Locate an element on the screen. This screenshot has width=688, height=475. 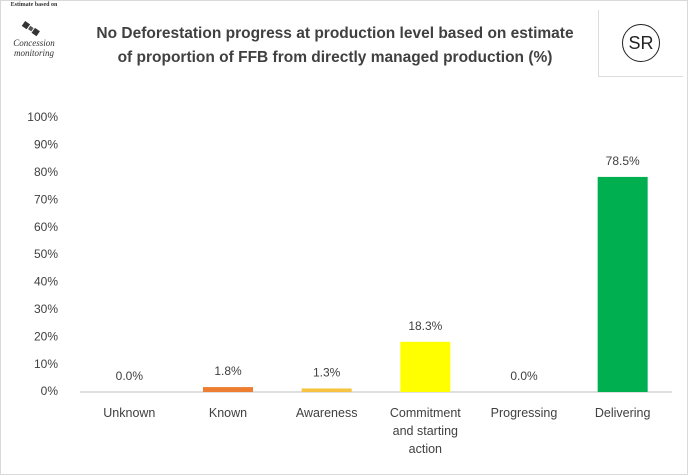
icon-text: Concession is located at coordinates (34, 43).